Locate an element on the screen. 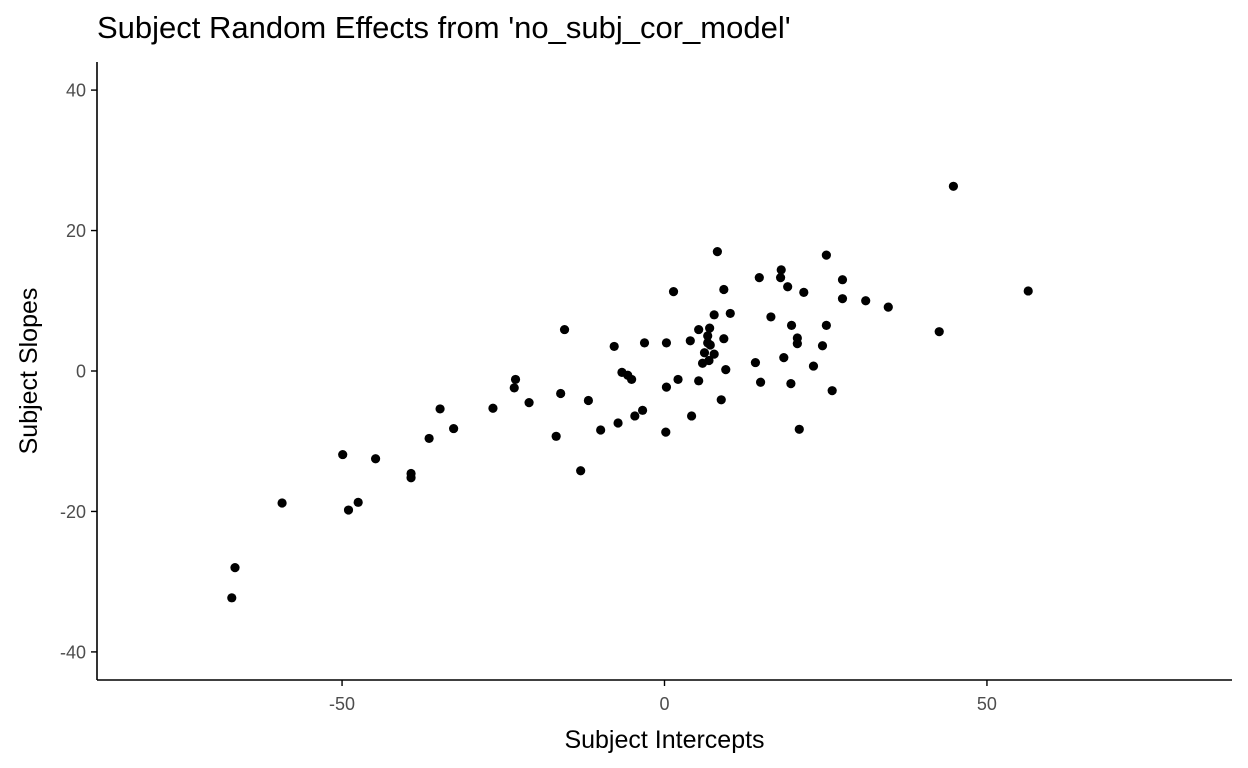 This screenshot has width=1248, height=768. y-ticks: -40 -20 0 20 40 is located at coordinates (78, 371).